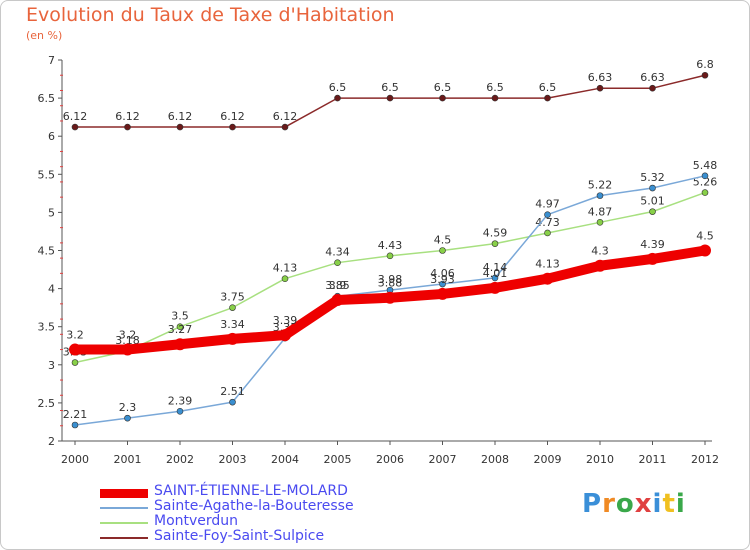  Describe the element at coordinates (232, 297) in the screenshot. I see `data-label: 3.75` at that location.